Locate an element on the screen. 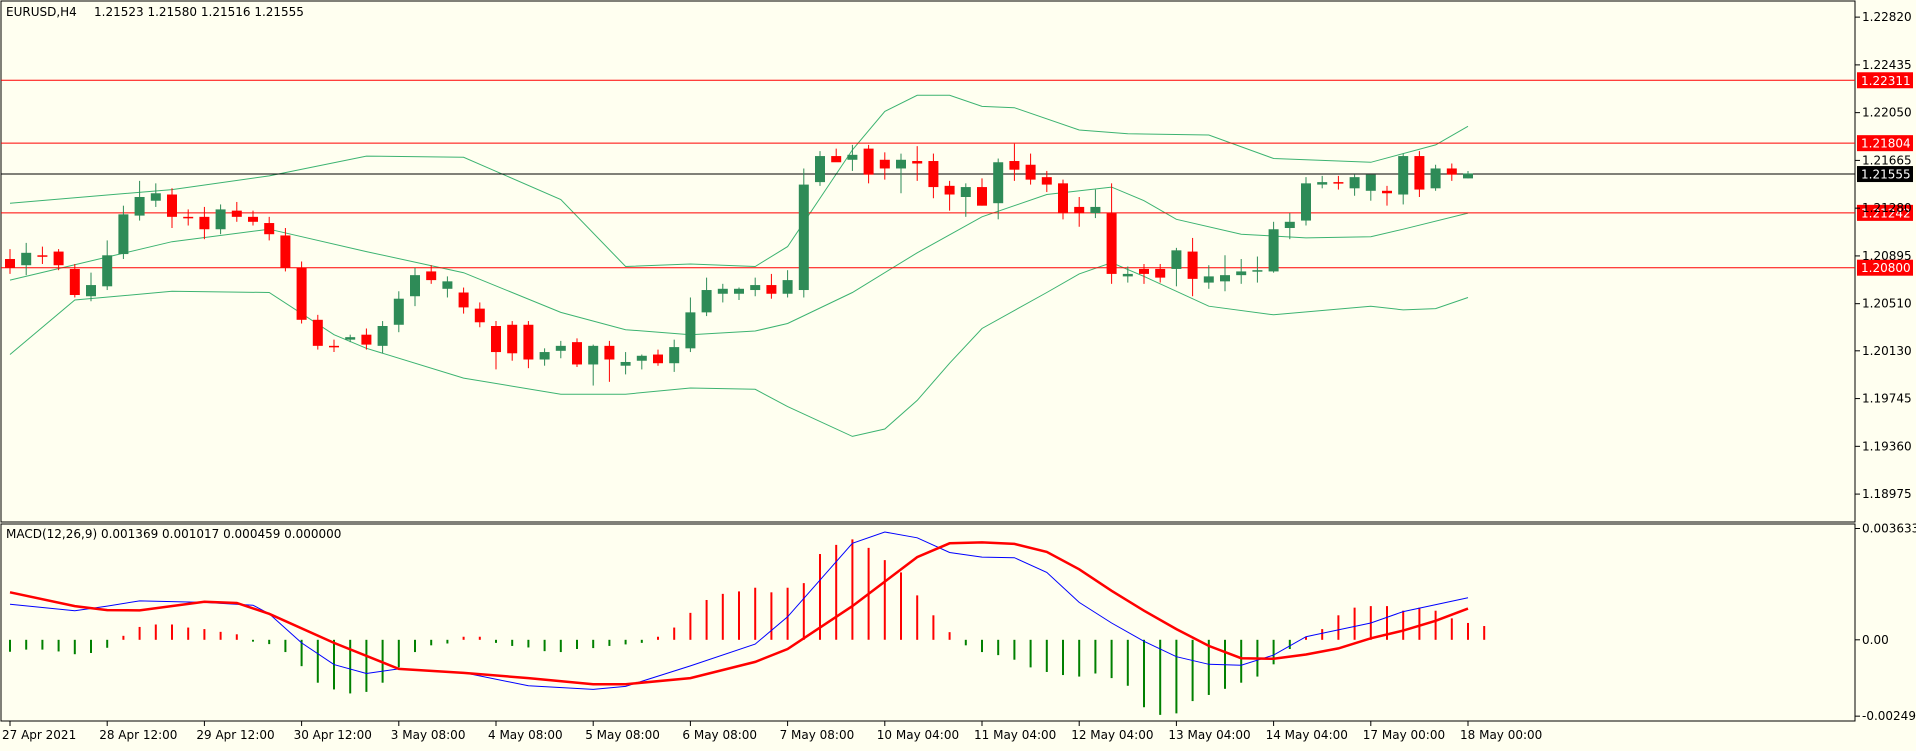  time-tick-label: 11 May 04:00 is located at coordinates (1015, 735).